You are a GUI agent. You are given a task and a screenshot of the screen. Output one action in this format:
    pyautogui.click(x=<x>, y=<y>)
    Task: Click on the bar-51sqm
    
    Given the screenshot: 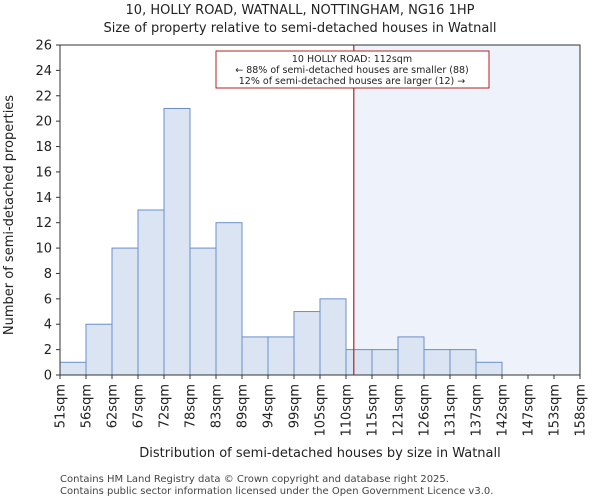 What is the action you would take?
    pyautogui.click(x=73, y=368)
    